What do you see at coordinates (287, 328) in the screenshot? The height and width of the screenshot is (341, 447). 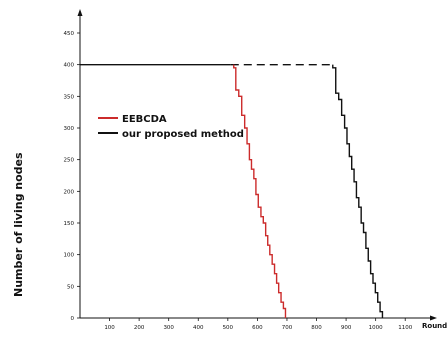 I see `x-tick-label: 700` at bounding box center [287, 328].